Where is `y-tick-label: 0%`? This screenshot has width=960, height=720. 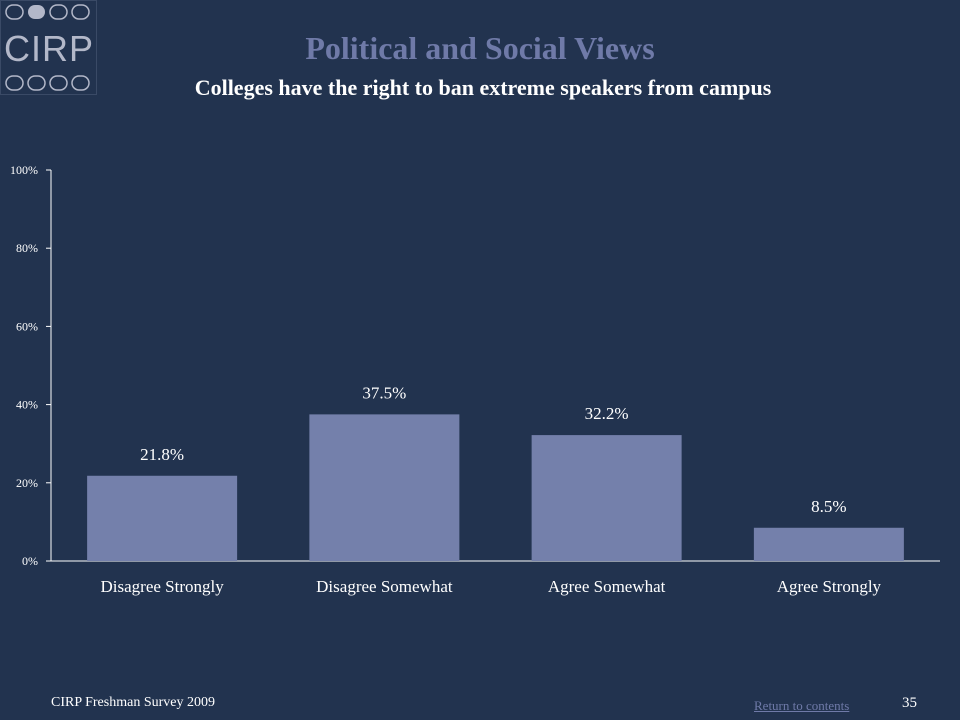 y-tick-label: 0% is located at coordinates (30, 561).